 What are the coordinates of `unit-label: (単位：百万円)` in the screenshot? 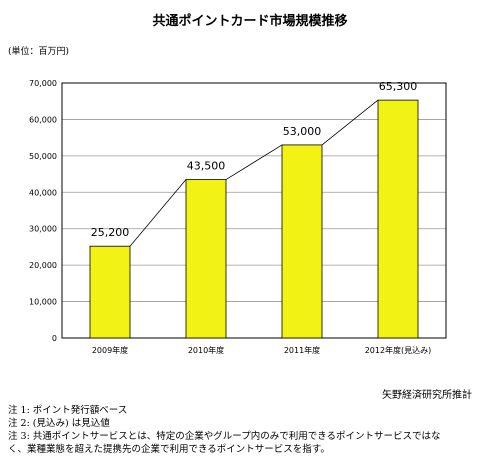 It's located at (39, 52).